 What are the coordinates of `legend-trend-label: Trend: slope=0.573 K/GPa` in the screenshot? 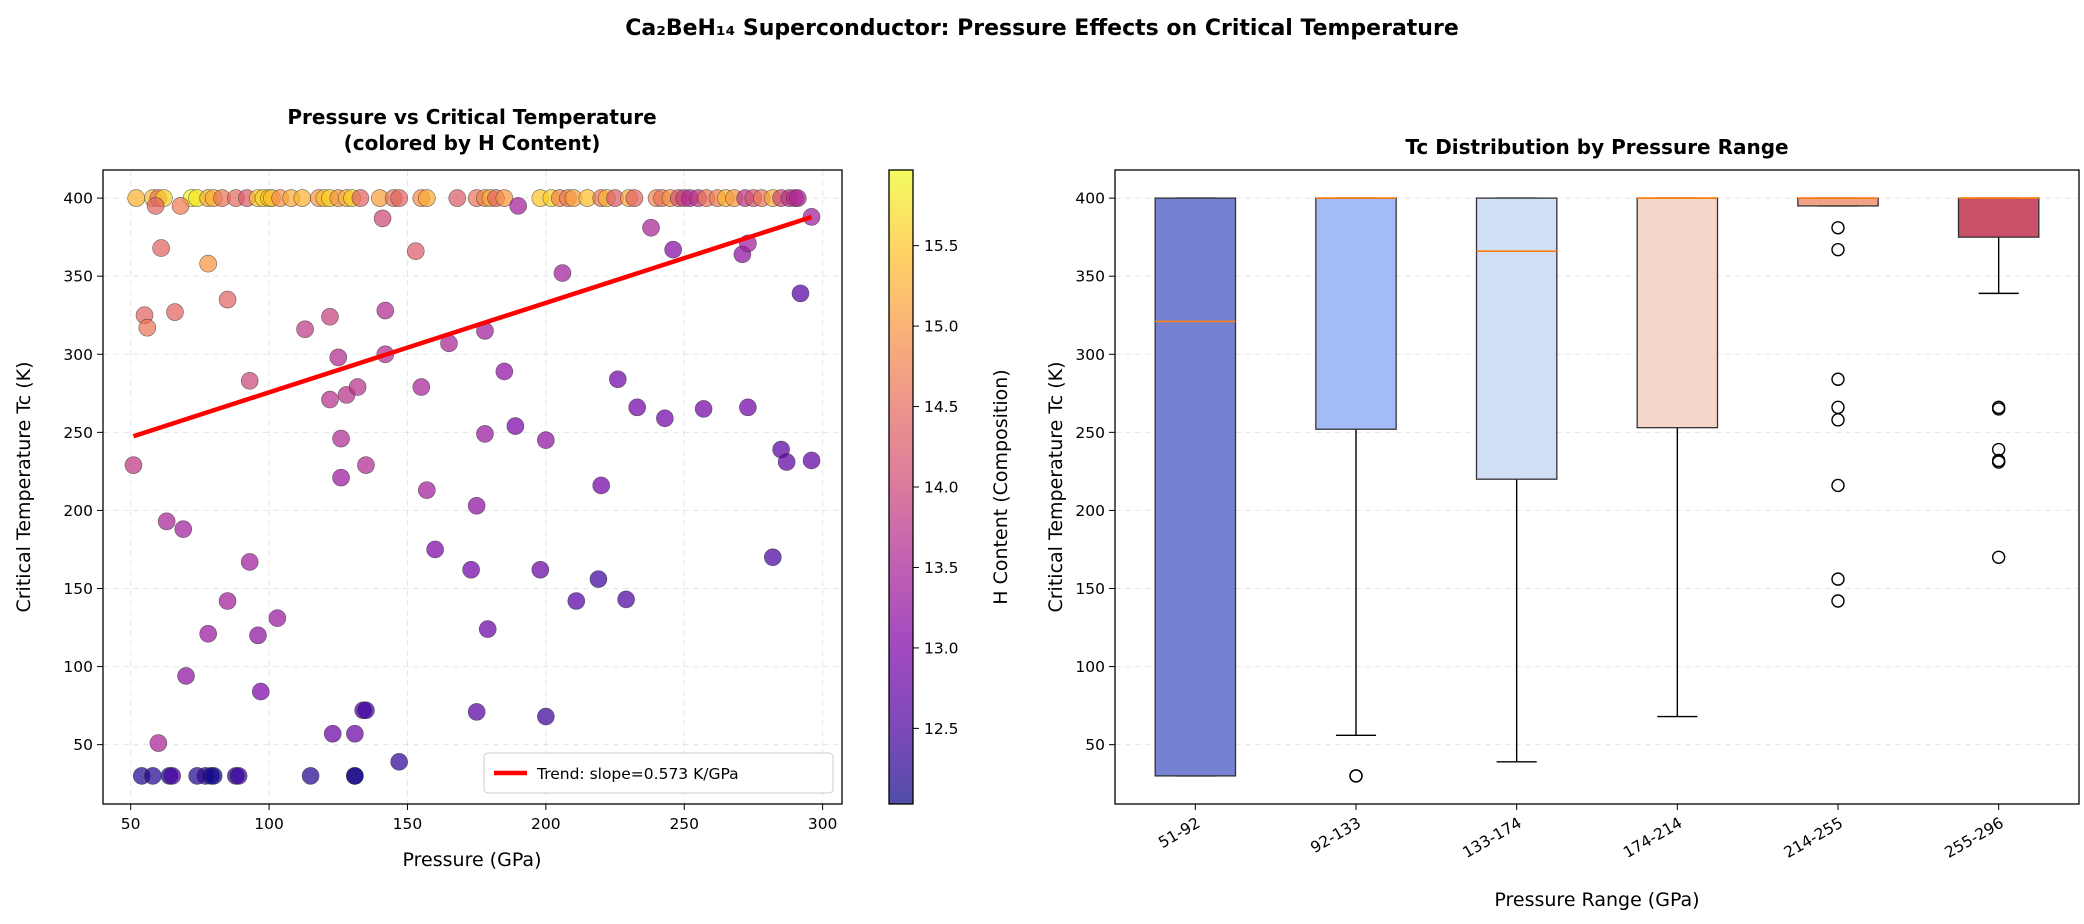 It's located at (637, 774).